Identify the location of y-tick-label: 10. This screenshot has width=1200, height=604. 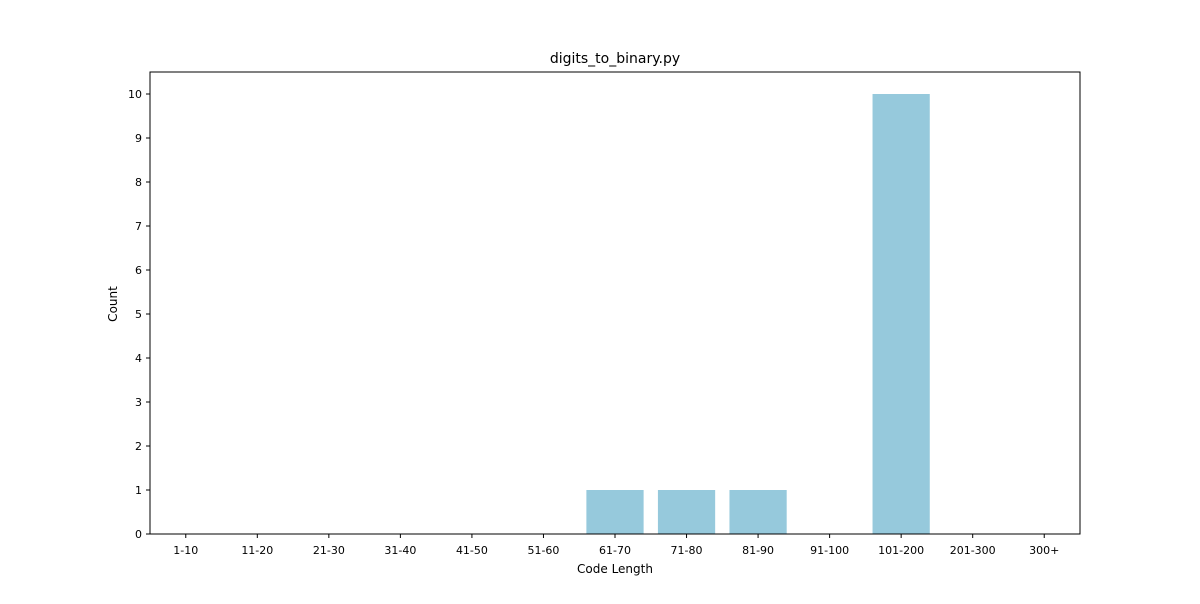
(135, 94).